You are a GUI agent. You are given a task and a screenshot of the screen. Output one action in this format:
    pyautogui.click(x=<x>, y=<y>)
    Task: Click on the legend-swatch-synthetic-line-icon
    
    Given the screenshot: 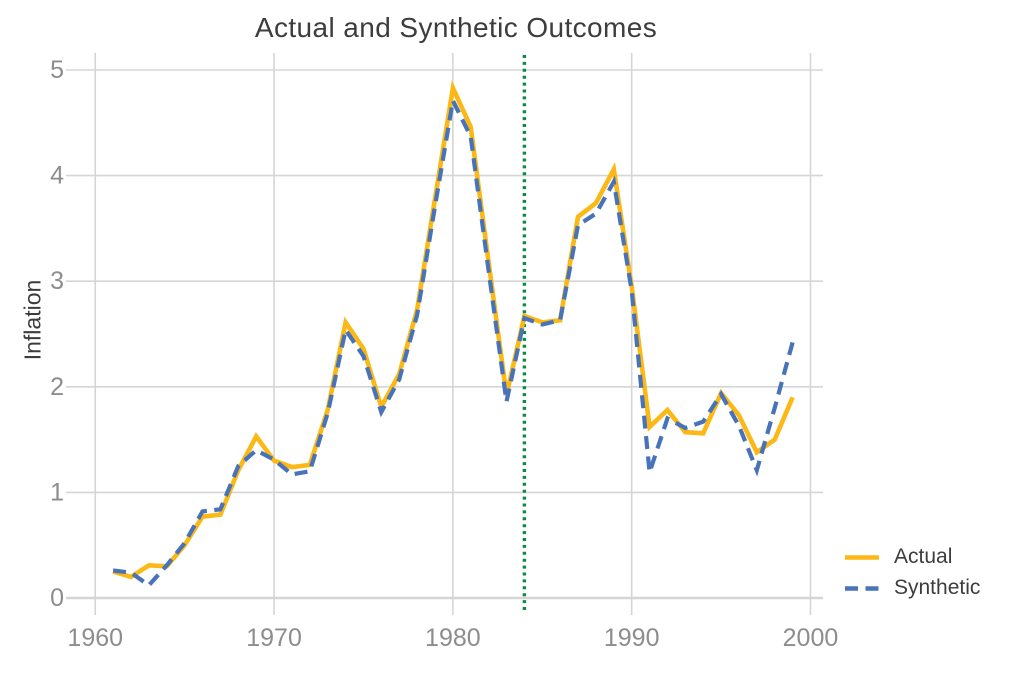 What is the action you would take?
    pyautogui.click(x=862, y=588)
    